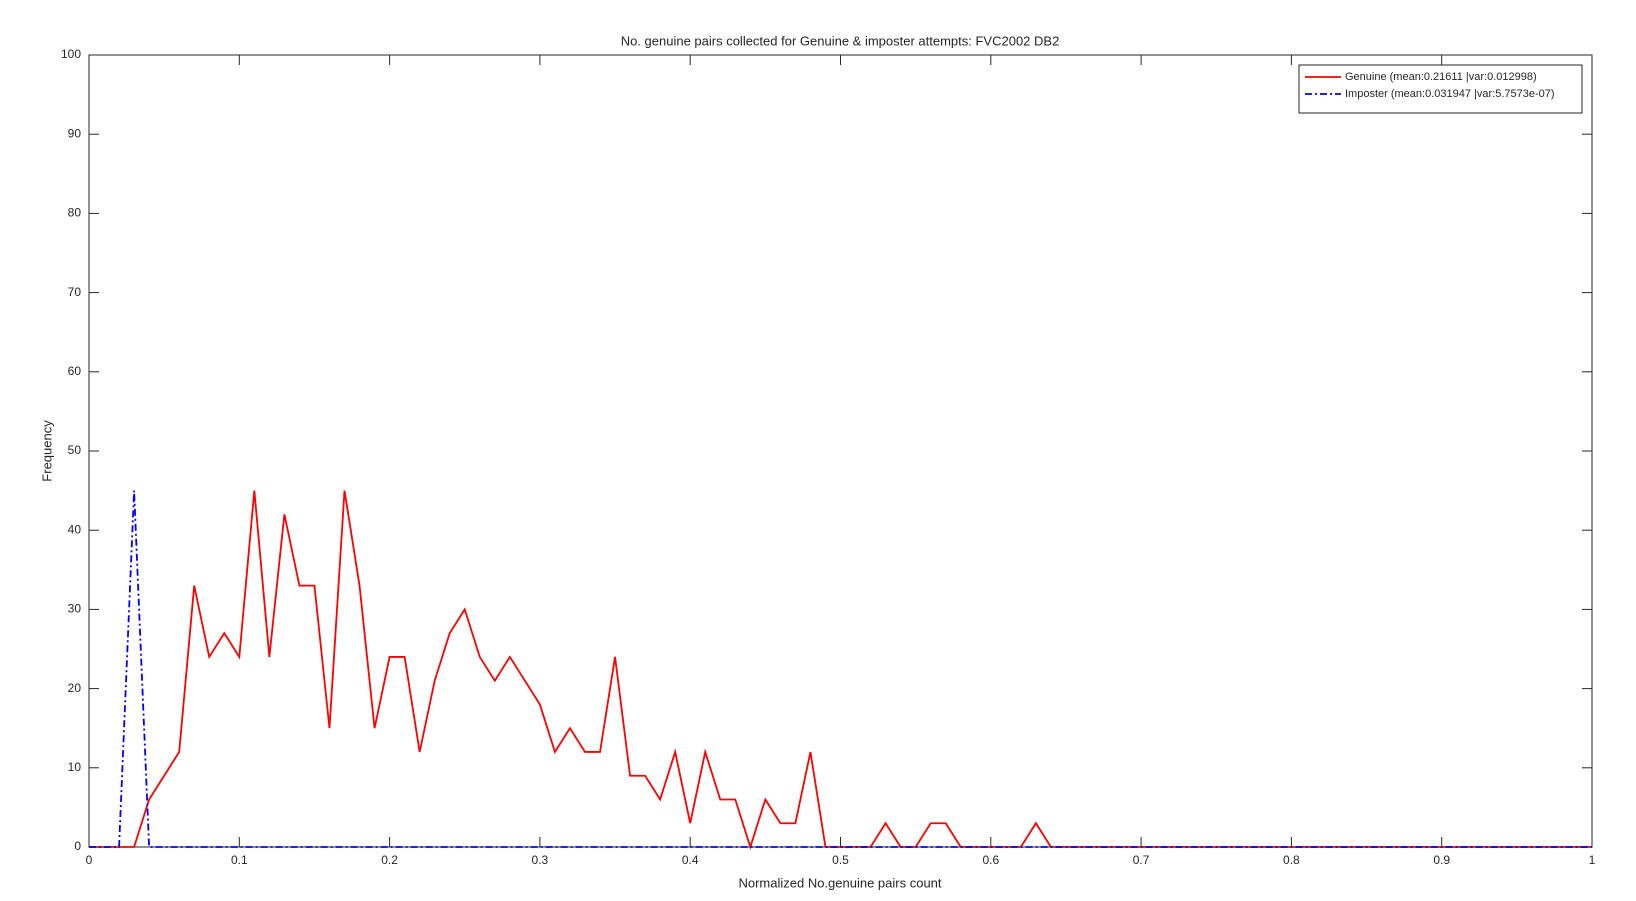  I want to click on y-tick-label: 30, so click(75, 609).